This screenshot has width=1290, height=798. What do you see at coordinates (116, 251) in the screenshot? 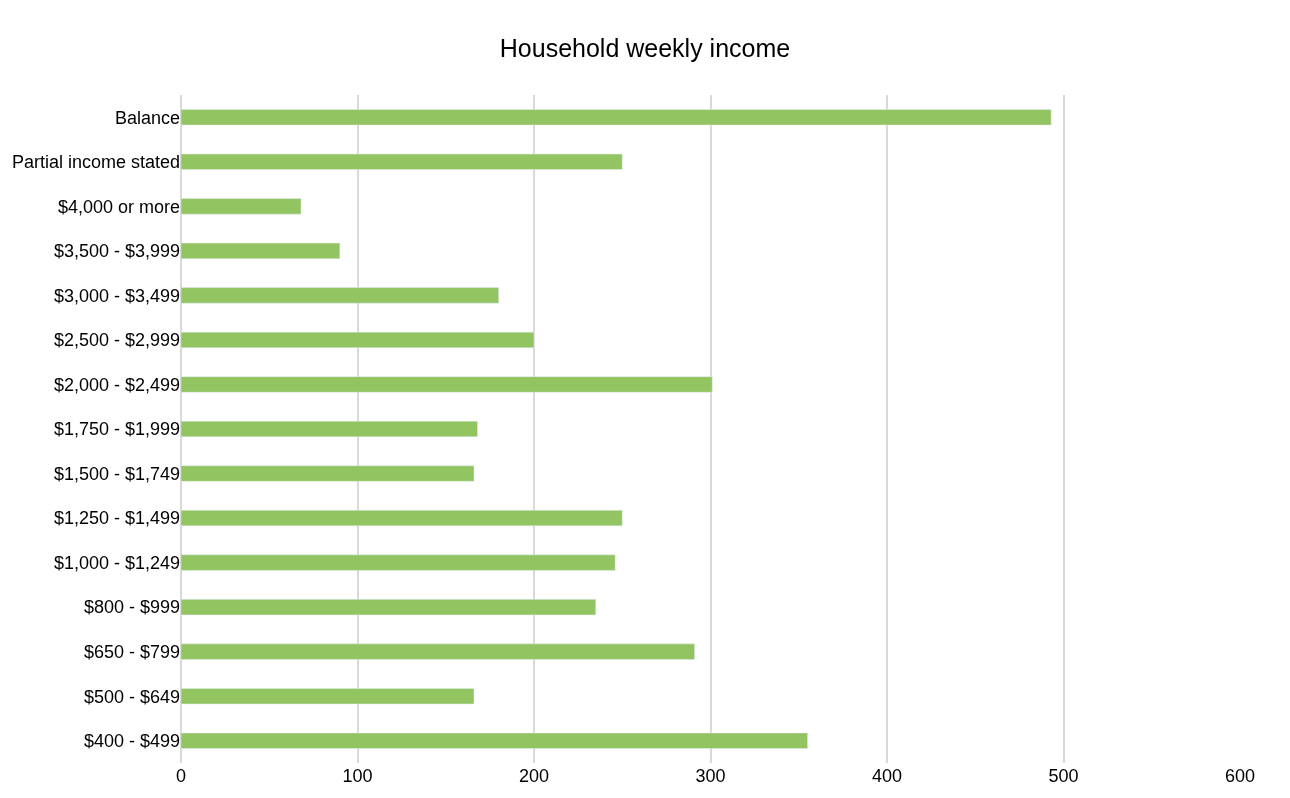
I see `y-tick-label: $3,500 - $3,999` at bounding box center [116, 251].